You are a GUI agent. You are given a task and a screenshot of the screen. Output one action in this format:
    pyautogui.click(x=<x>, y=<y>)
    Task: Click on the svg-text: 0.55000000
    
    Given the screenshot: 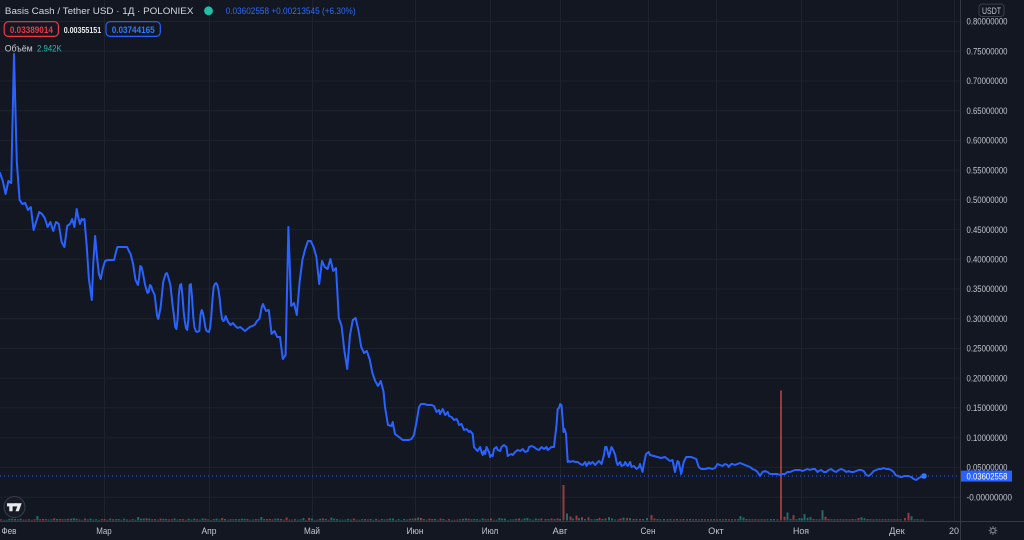 What is the action you would take?
    pyautogui.click(x=987, y=170)
    